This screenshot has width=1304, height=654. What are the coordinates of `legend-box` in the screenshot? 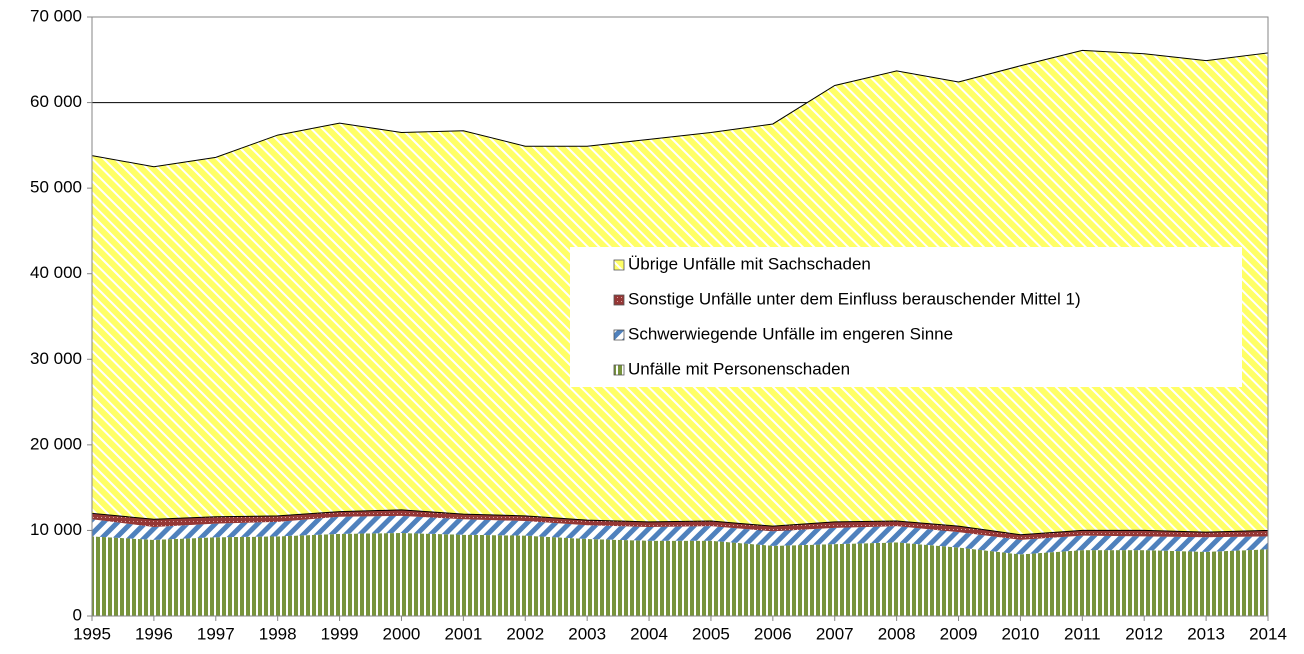 It's located at (906, 317).